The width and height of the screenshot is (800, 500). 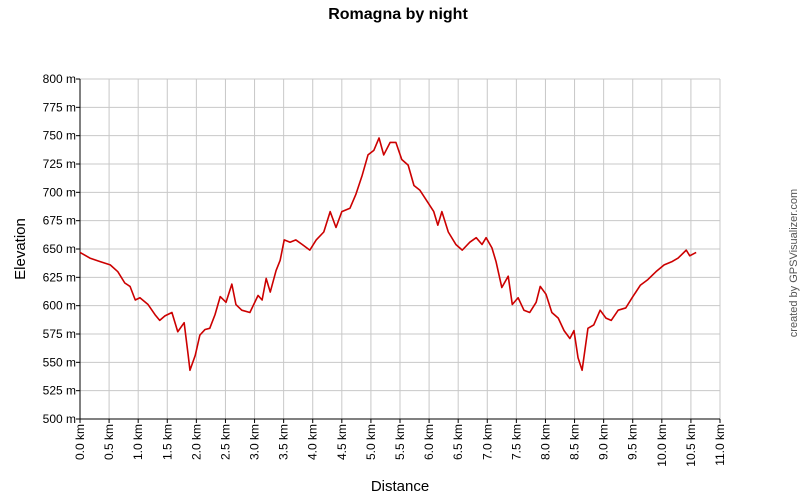 What do you see at coordinates (342, 442) in the screenshot?
I see `x-tick-label: 4.5 km` at bounding box center [342, 442].